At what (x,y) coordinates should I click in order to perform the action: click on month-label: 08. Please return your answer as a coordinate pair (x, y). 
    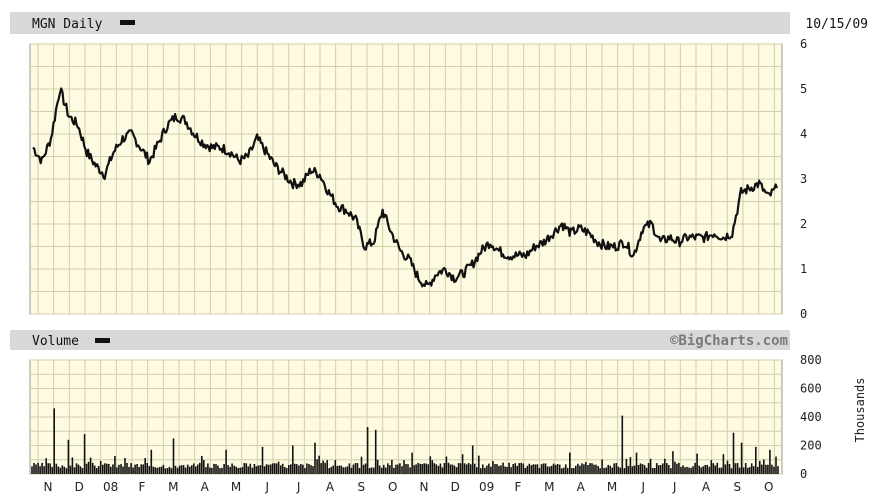
    Looking at the image, I should click on (110, 487).